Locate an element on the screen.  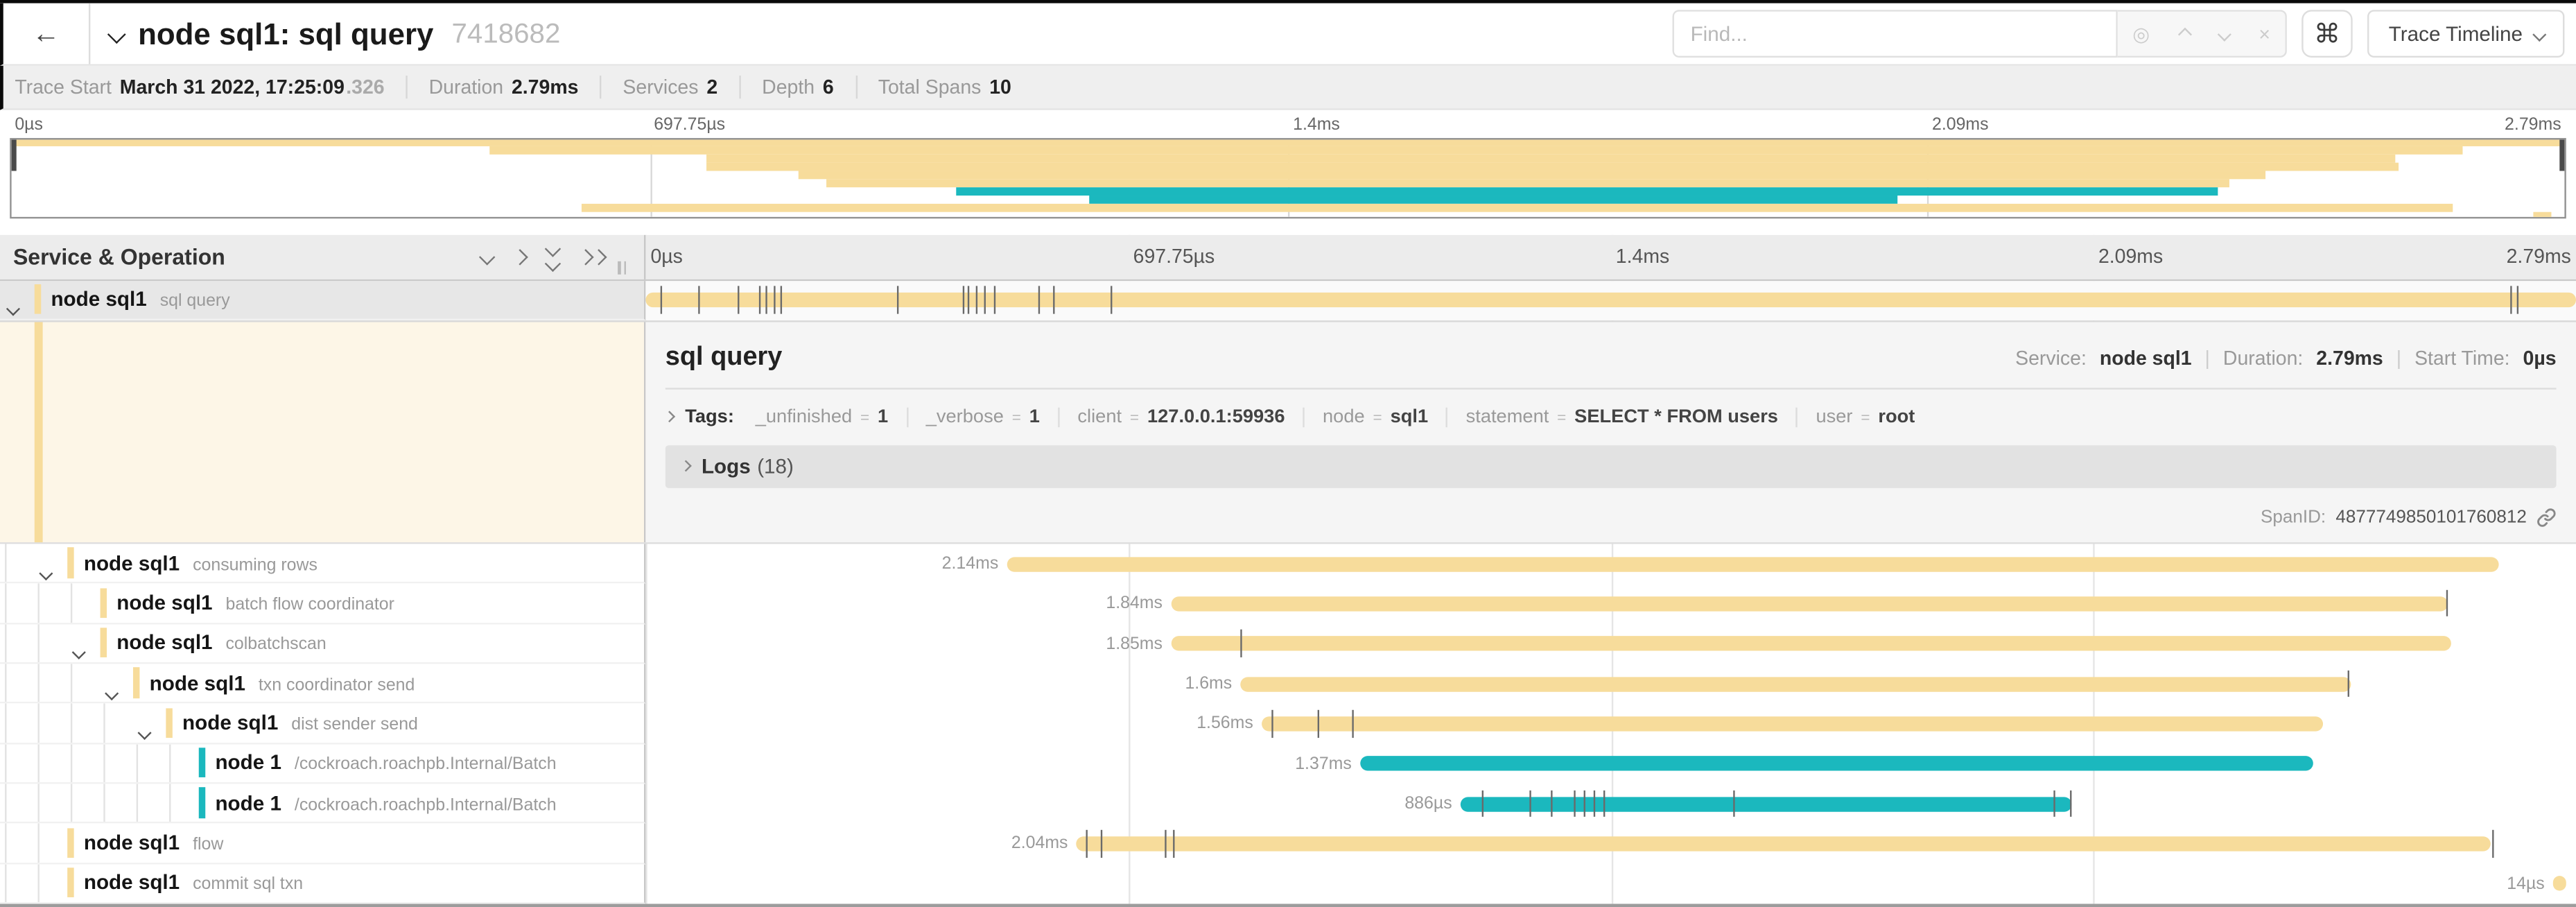
span-timeline-cell: 2.14ms is located at coordinates (1610, 564).